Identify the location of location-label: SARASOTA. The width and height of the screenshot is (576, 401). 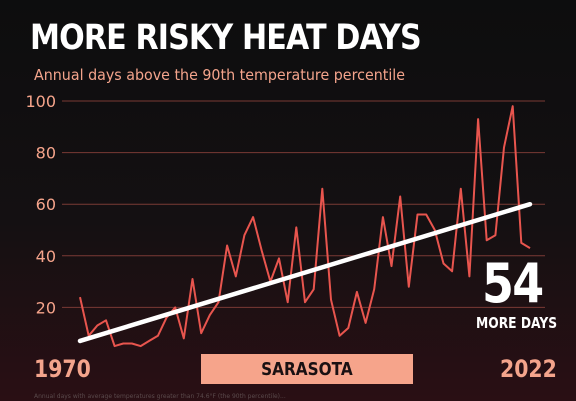
(307, 369).